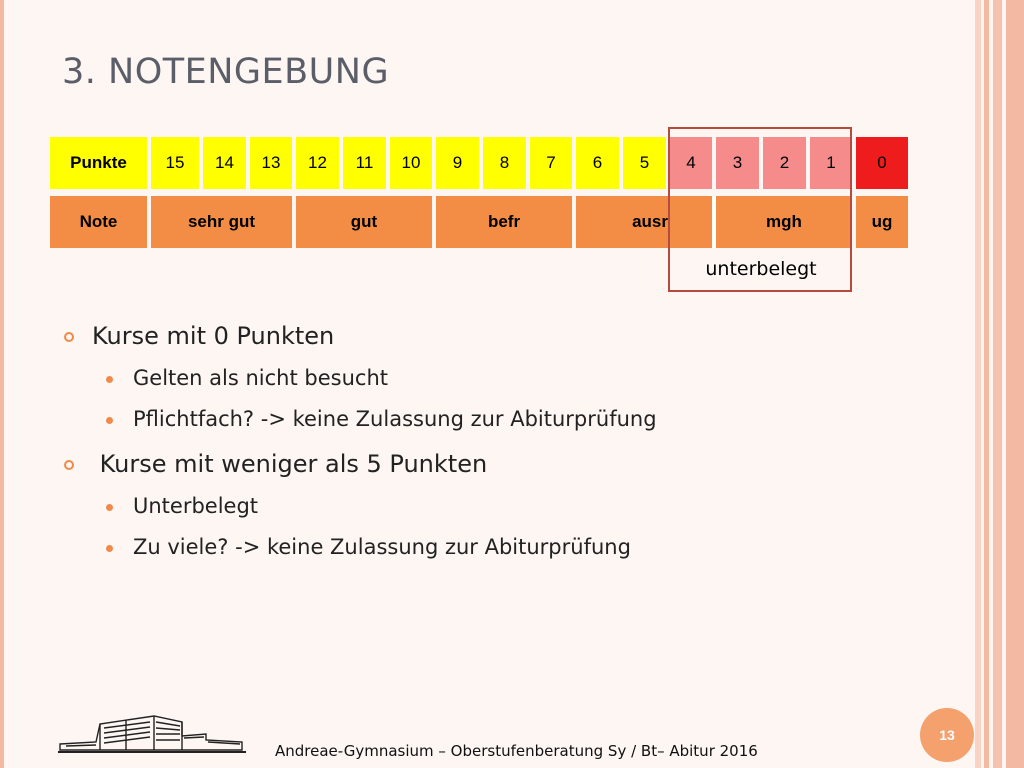 Image resolution: width=1024 pixels, height=768 pixels. I want to click on grade-gut: gut, so click(364, 222).